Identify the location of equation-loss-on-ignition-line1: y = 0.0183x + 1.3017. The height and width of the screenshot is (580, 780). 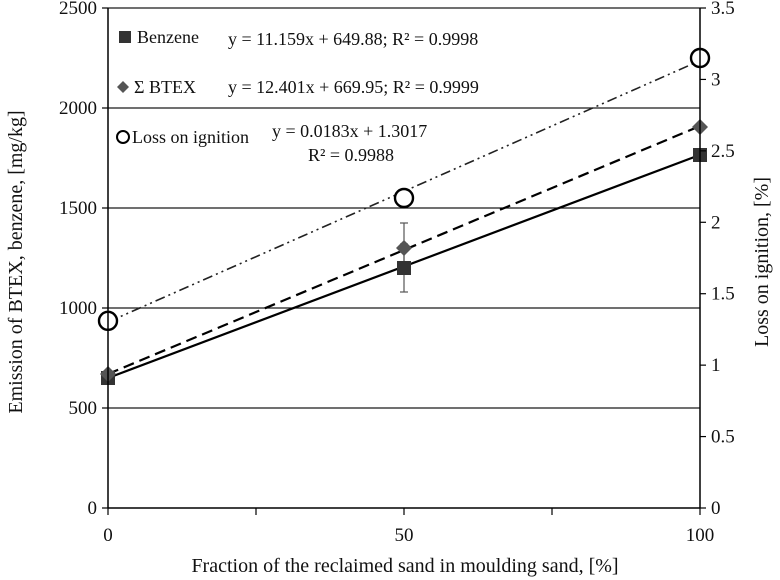
(349, 131).